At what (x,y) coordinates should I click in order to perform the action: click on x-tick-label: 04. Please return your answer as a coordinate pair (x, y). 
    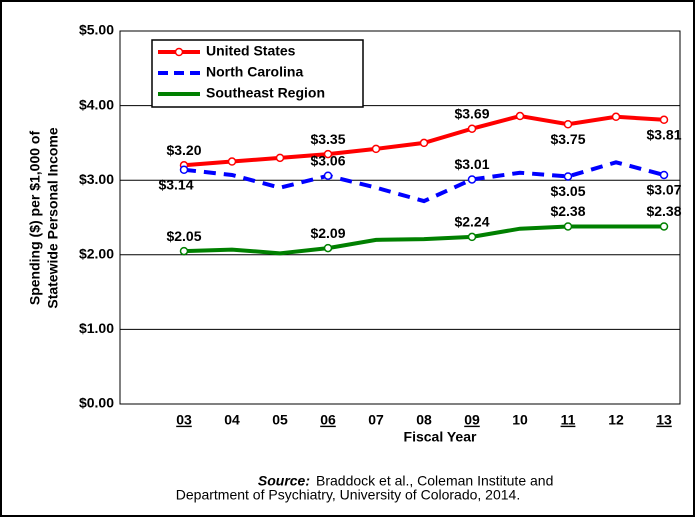
    Looking at the image, I should click on (232, 420).